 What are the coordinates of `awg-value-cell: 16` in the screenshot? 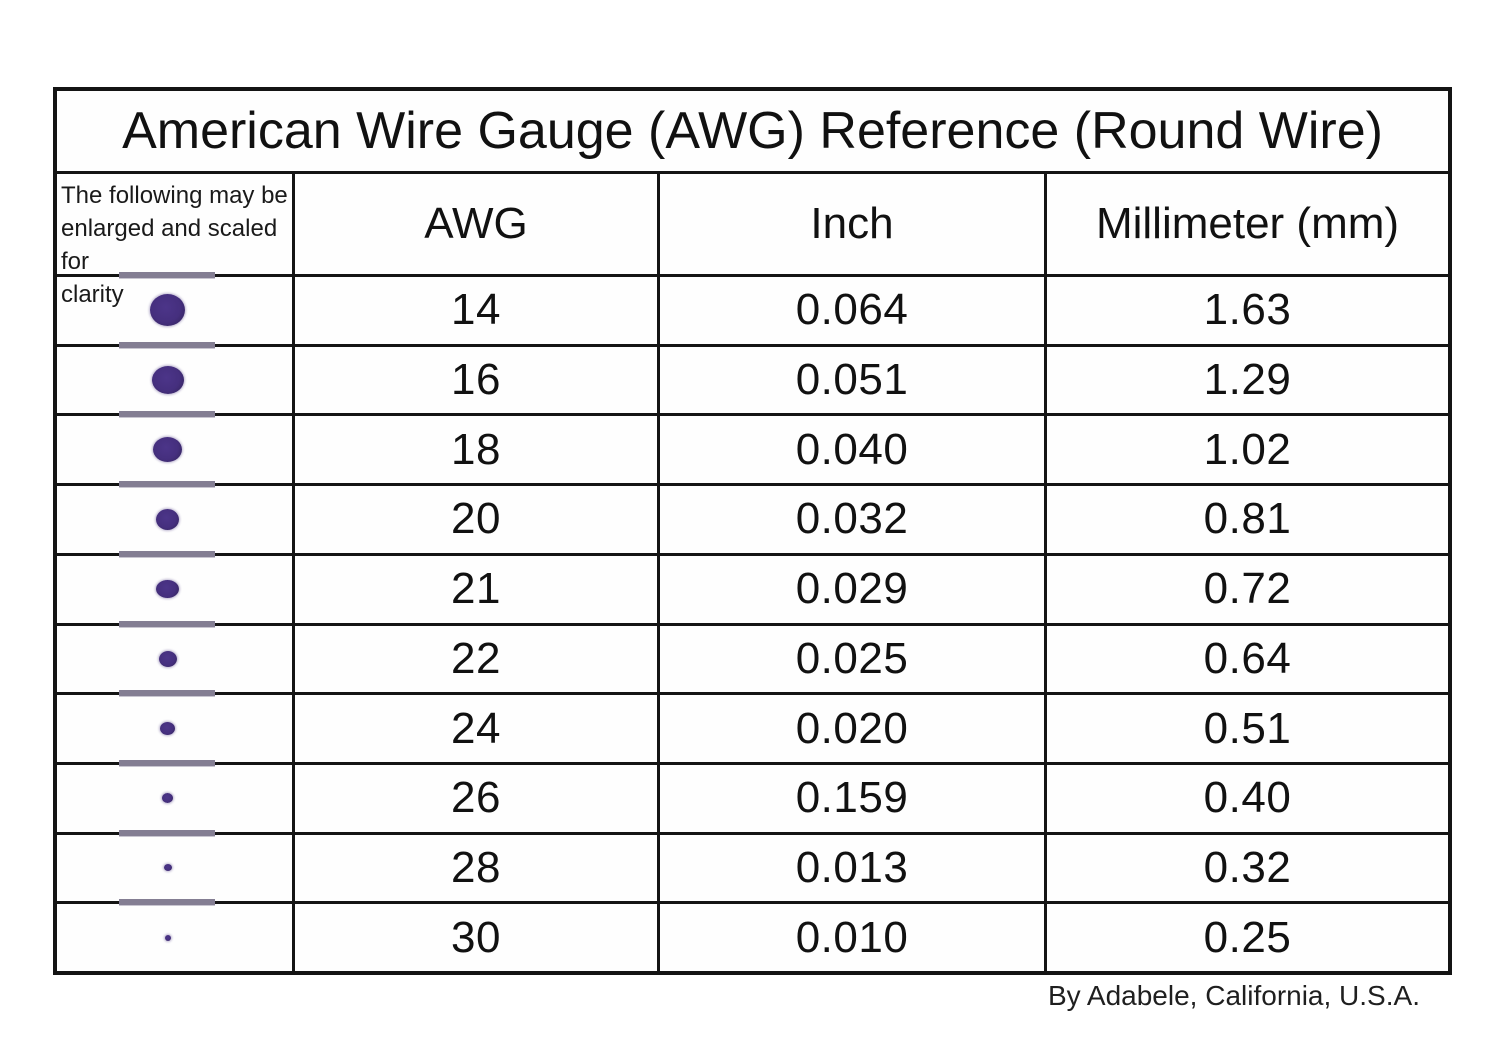 It's located at (477, 380).